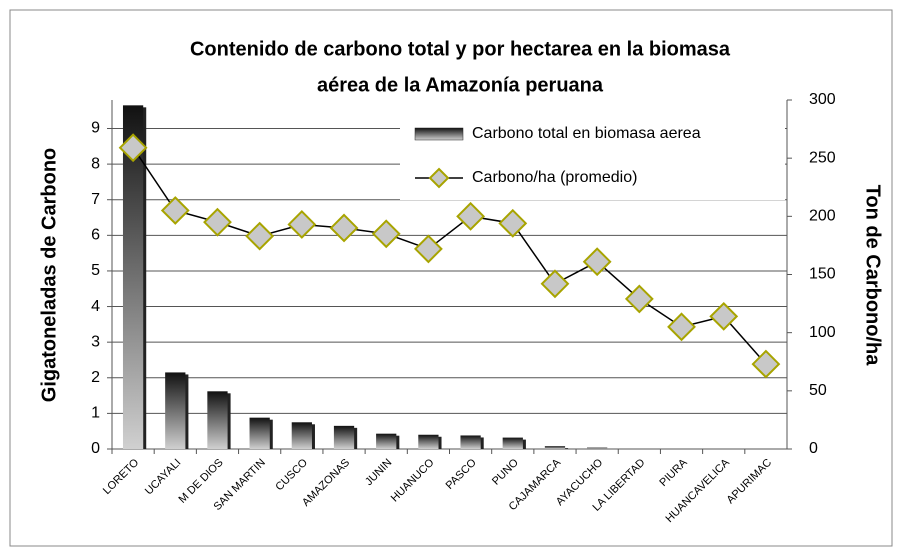 The height and width of the screenshot is (558, 906). I want to click on y-tick-label: 4, so click(95, 306).